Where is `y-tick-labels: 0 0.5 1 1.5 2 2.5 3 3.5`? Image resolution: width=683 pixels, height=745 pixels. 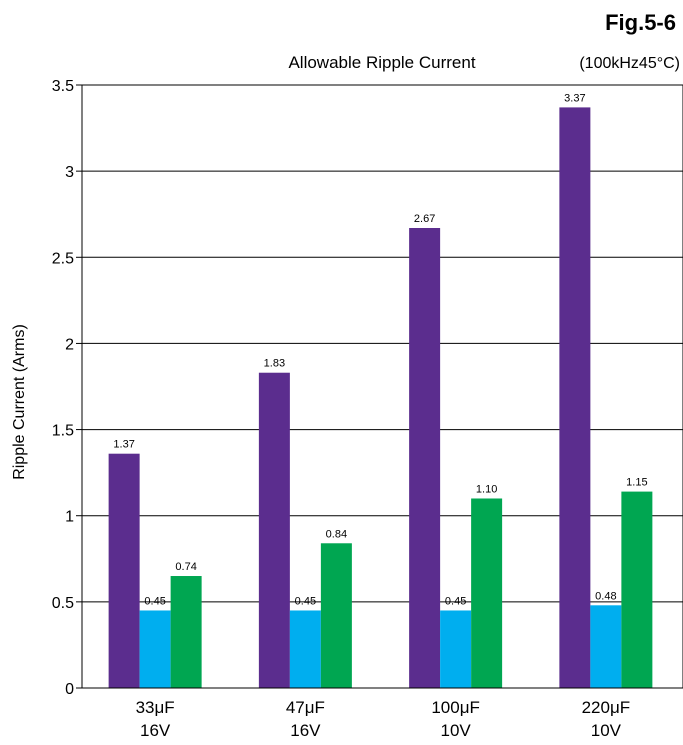 y-tick-labels: 0 0.5 1 1.5 2 2.5 3 3.5 is located at coordinates (67, 388).